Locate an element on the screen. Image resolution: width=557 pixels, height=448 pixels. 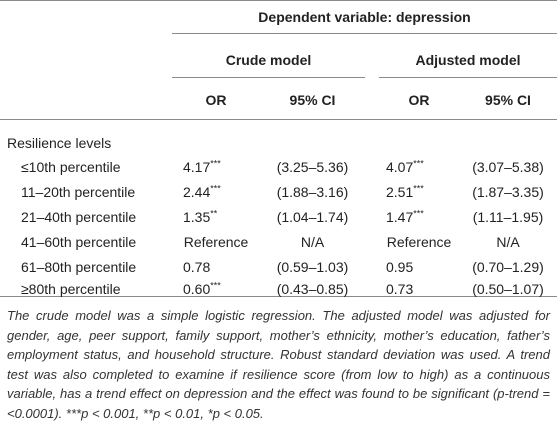
crude-or-cell: Reference is located at coordinates (216, 242).